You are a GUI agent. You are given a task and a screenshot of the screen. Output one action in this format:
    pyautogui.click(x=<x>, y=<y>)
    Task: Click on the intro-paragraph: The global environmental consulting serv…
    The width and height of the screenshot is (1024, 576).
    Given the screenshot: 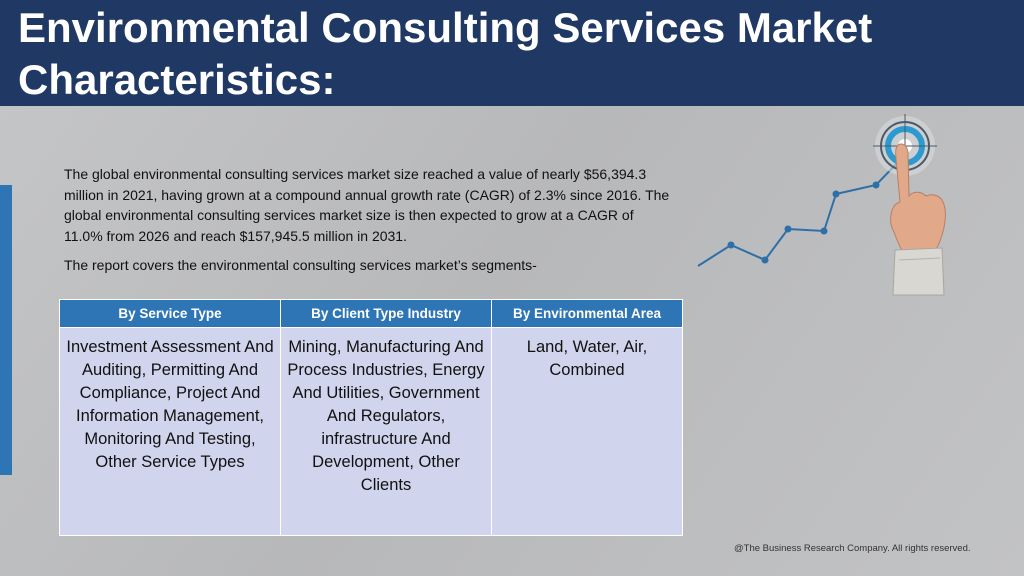 What is the action you would take?
    pyautogui.click(x=367, y=205)
    